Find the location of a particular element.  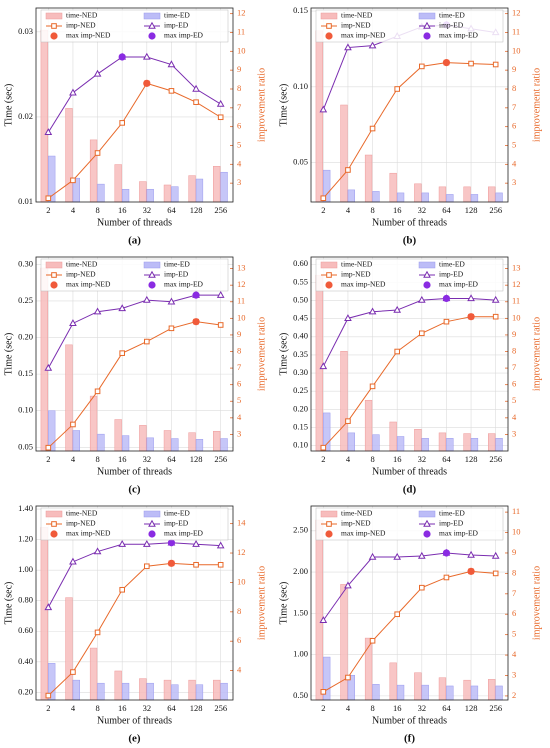

x-tick-label: 256 is located at coordinates (495, 708).